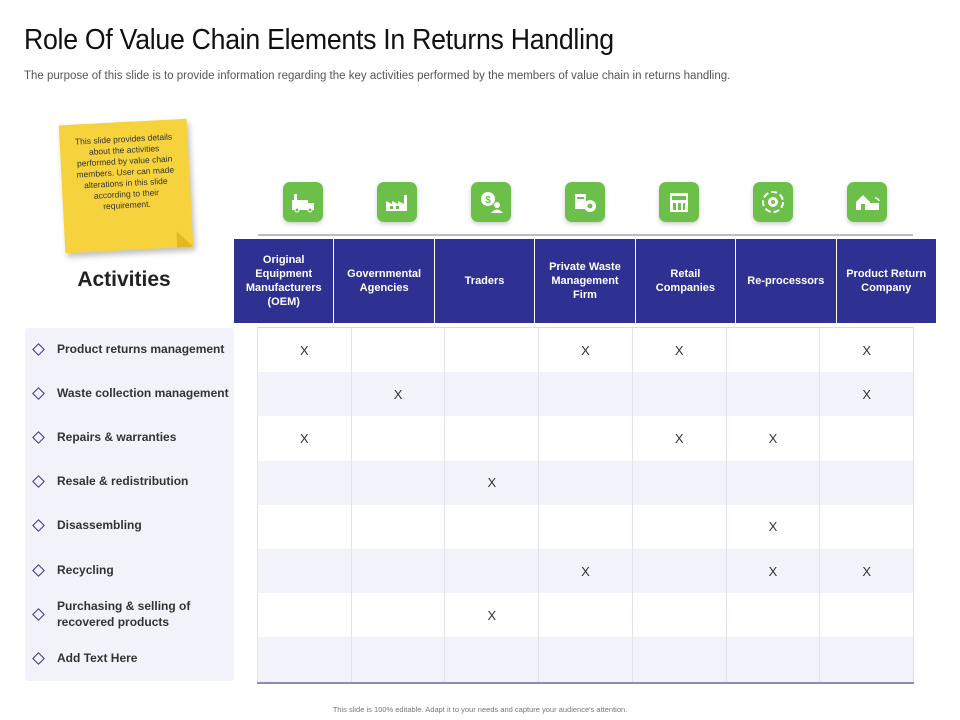 This screenshot has width=960, height=720. I want to click on activities-heading: Activities, so click(124, 279).